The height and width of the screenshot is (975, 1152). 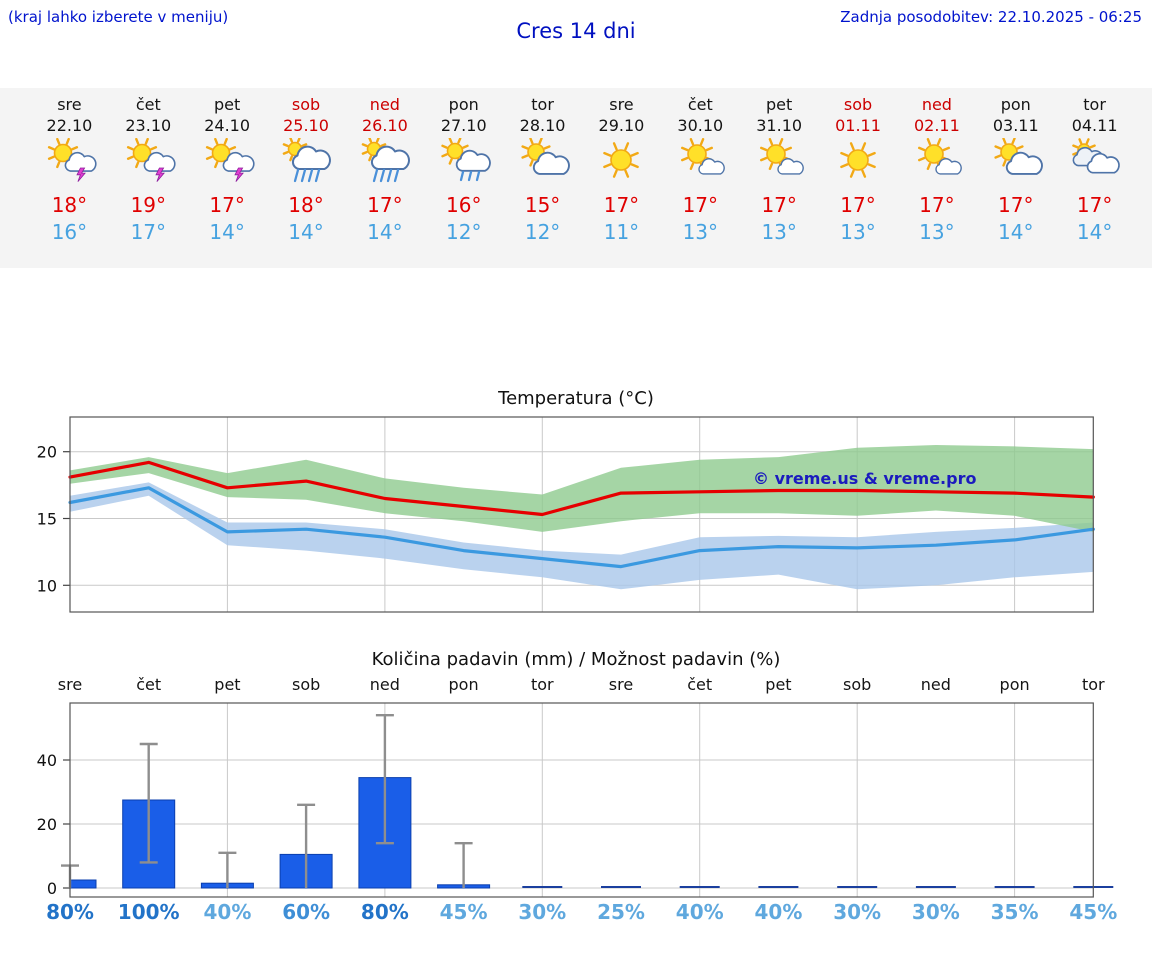 I want to click on page-title: Cres 14 dni, so click(x=576, y=31).